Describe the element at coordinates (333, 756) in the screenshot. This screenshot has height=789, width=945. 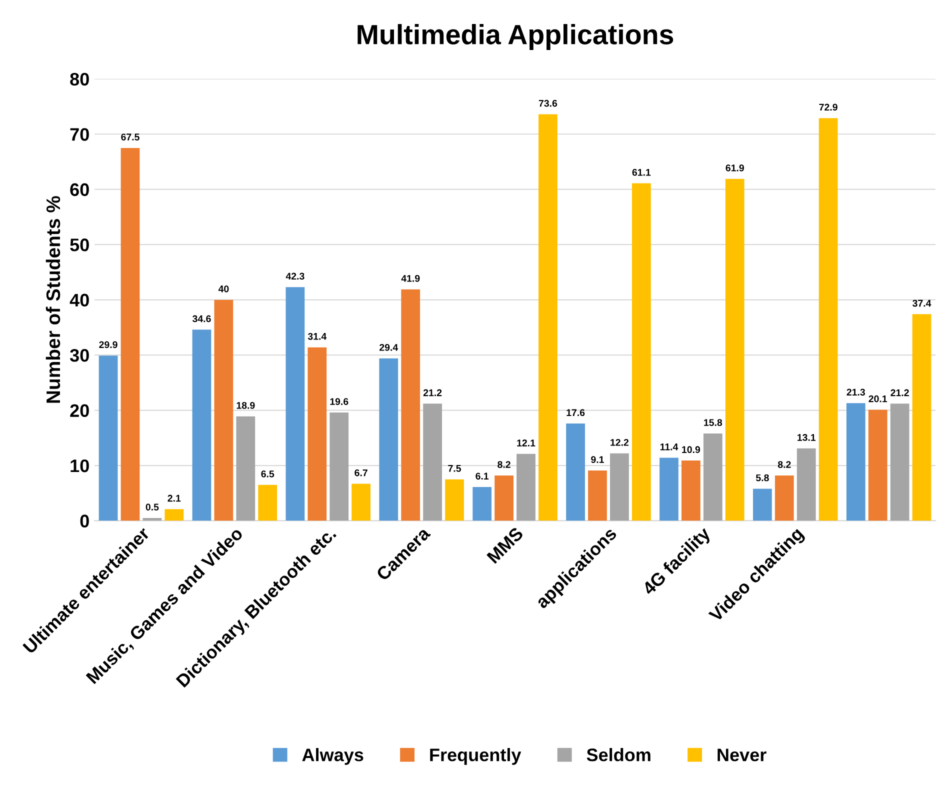
I see `legend-label: Always` at that location.